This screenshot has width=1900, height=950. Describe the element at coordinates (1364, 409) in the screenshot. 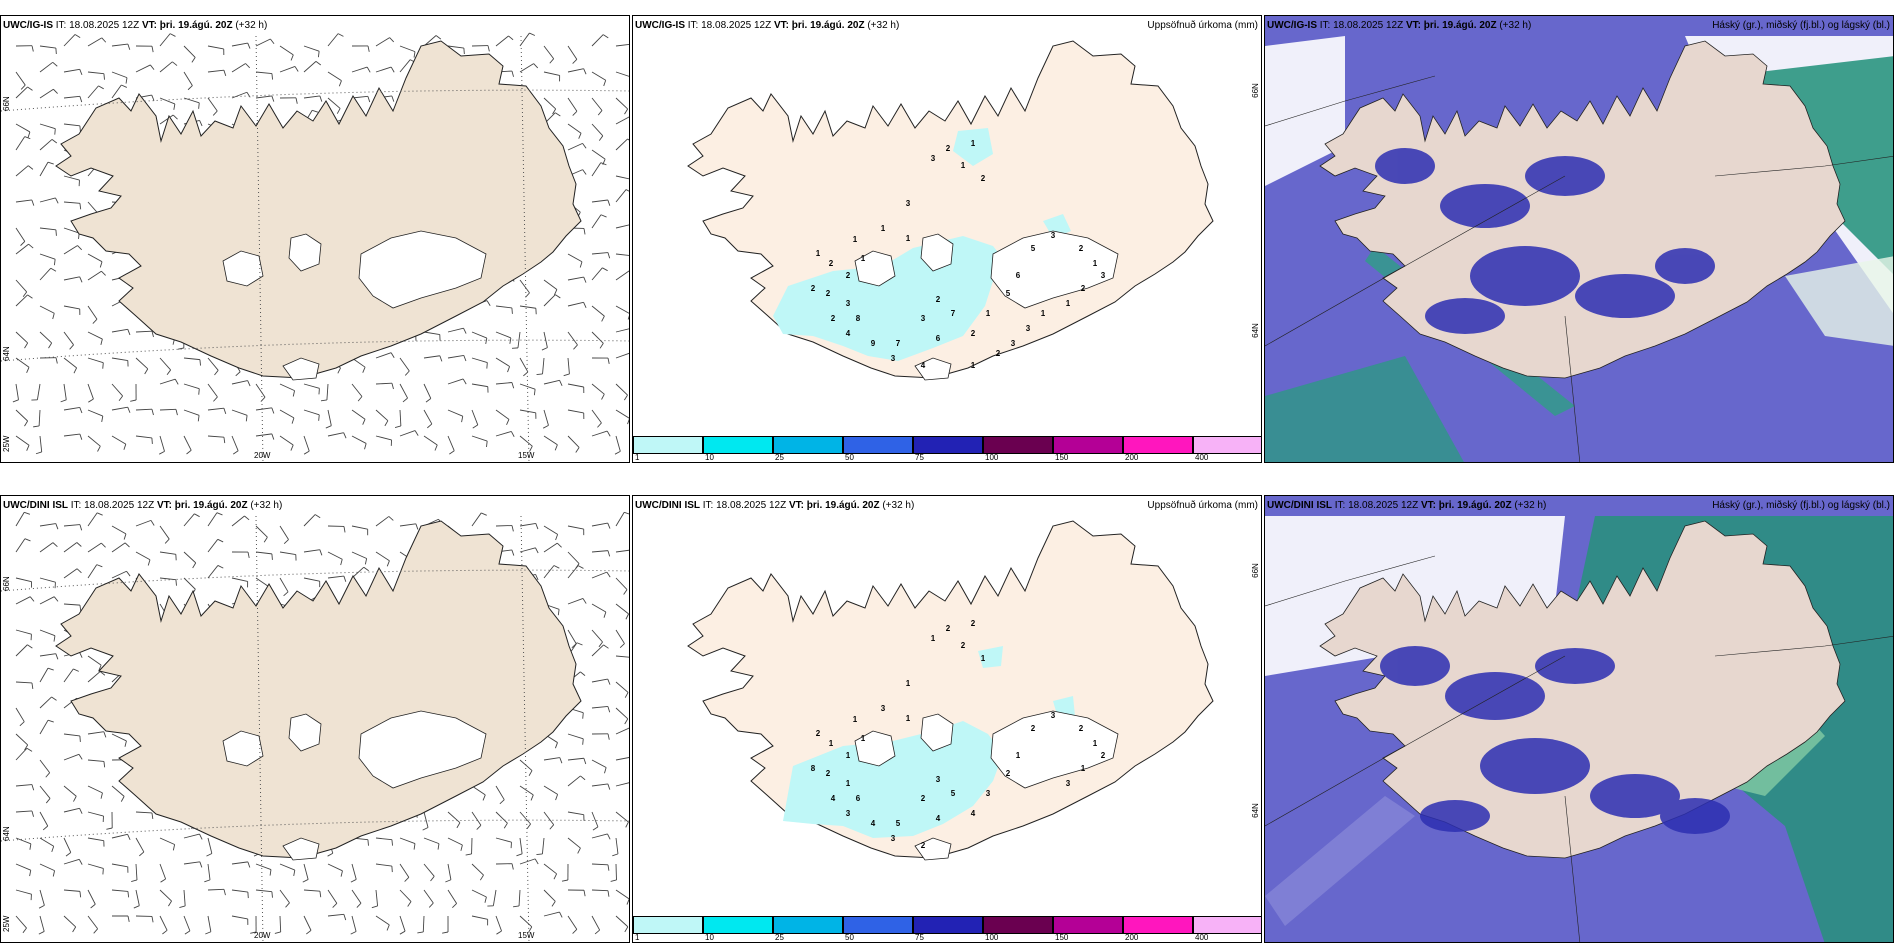

I see `high-cloud-southwest` at that location.